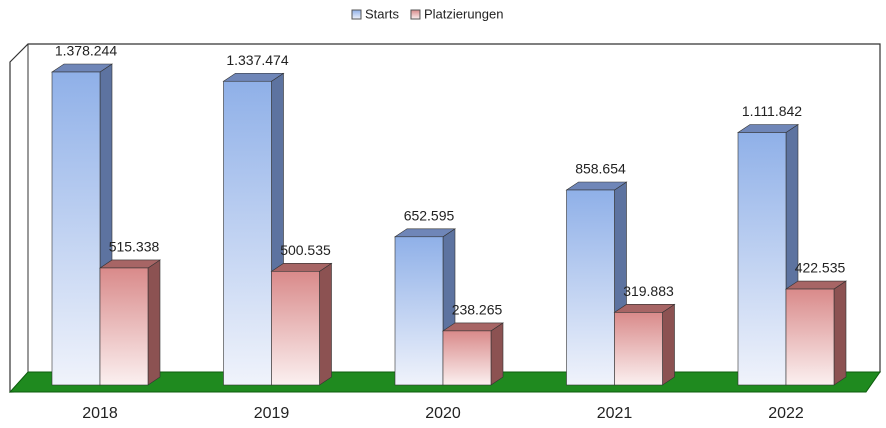  I want to click on x-tick-label: 2019, so click(272, 413).